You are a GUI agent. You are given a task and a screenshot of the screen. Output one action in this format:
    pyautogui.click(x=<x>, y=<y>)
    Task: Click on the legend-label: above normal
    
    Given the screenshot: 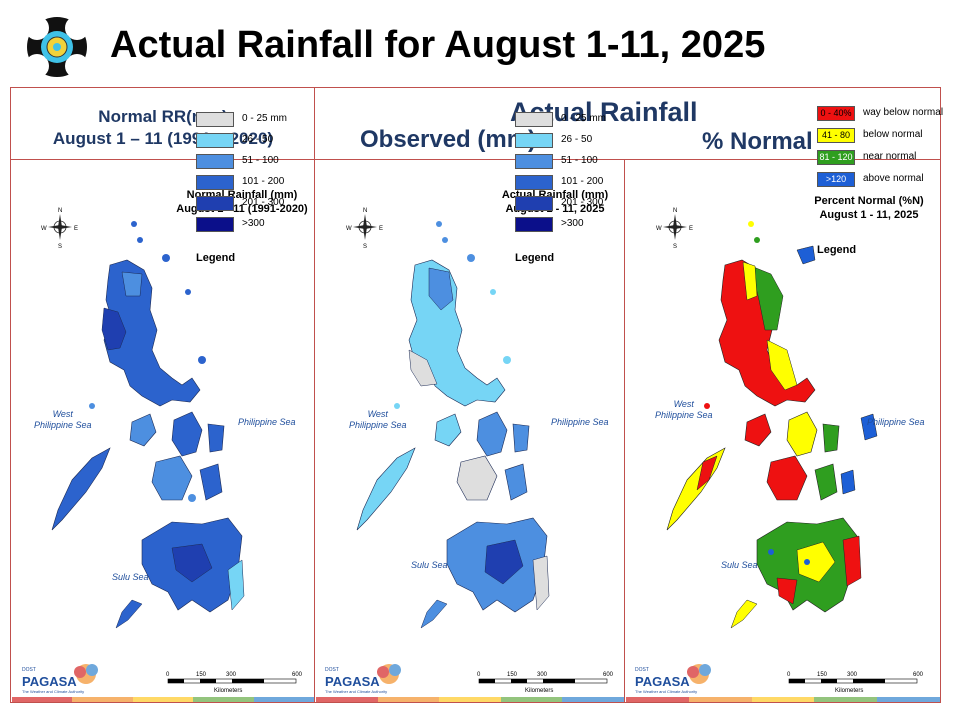 What is the action you would take?
    pyautogui.click(x=893, y=178)
    